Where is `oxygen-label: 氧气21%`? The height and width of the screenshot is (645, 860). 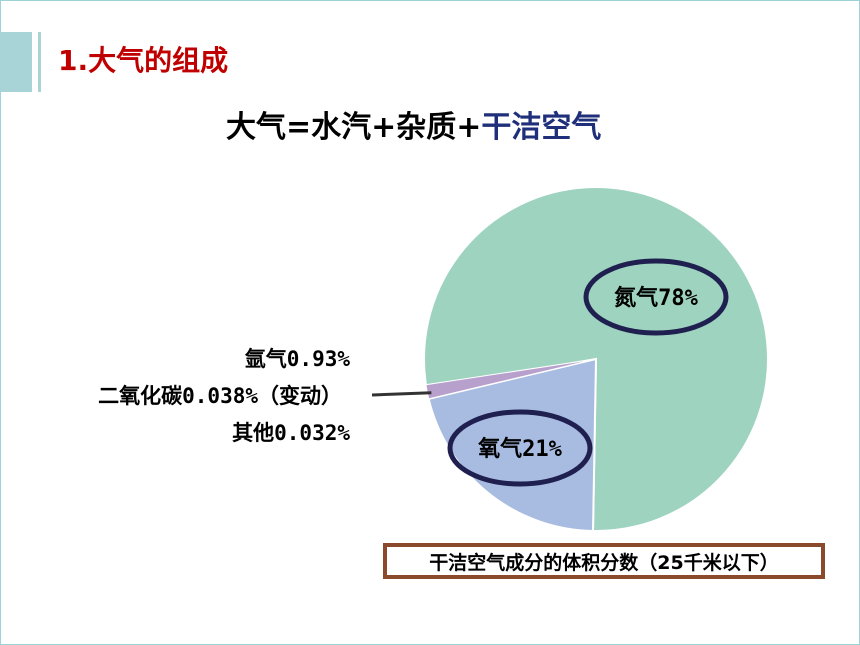
oxygen-label: 氧气21% is located at coordinates (519, 449).